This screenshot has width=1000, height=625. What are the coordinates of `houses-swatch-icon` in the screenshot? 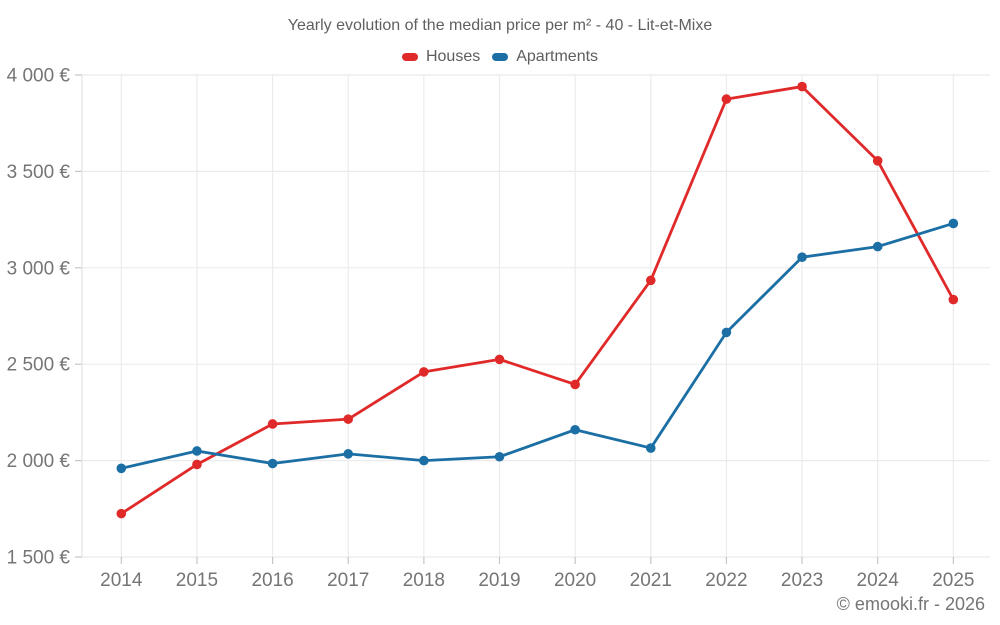 It's located at (409, 57).